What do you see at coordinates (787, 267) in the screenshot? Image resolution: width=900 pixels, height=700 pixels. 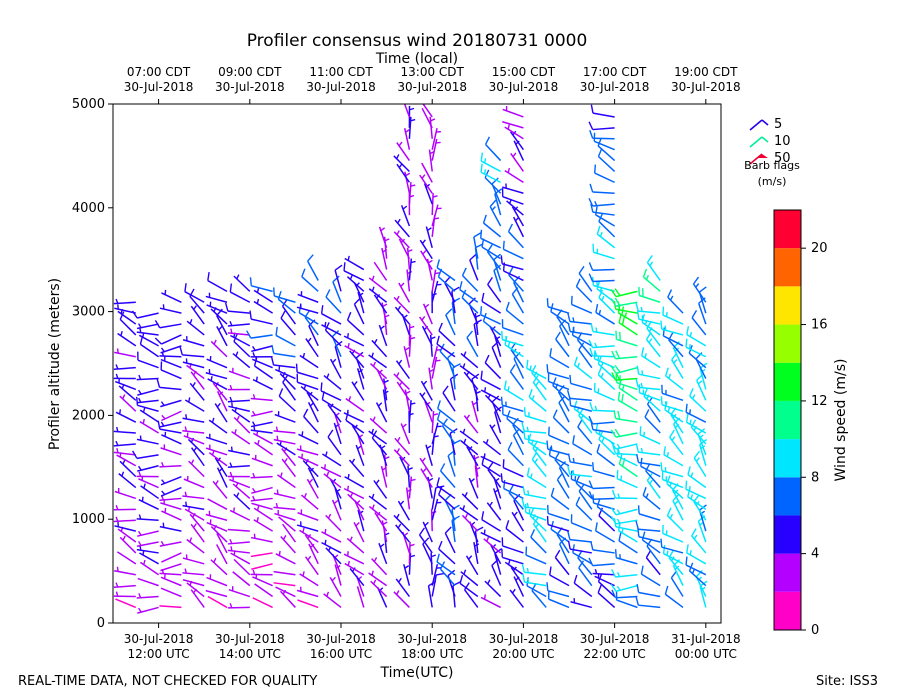 I see `colorbar-segment` at bounding box center [787, 267].